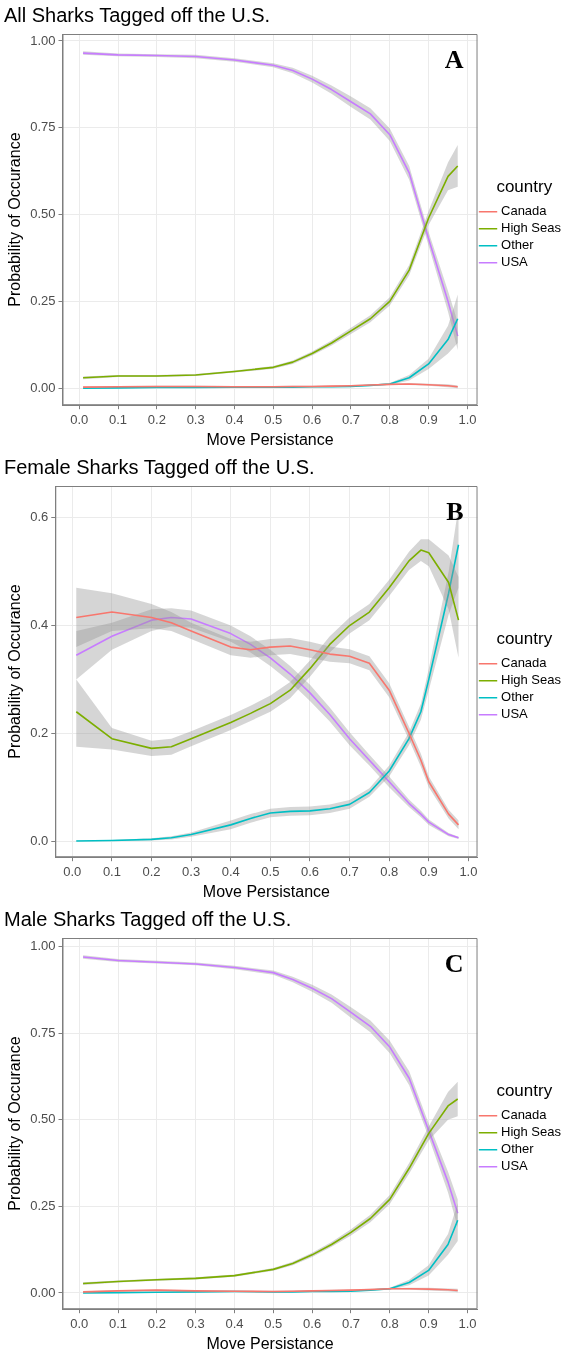 This screenshot has height=1358, width=573. Describe the element at coordinates (39, 840) in the screenshot. I see `y-tick-label: 0.0` at that location.